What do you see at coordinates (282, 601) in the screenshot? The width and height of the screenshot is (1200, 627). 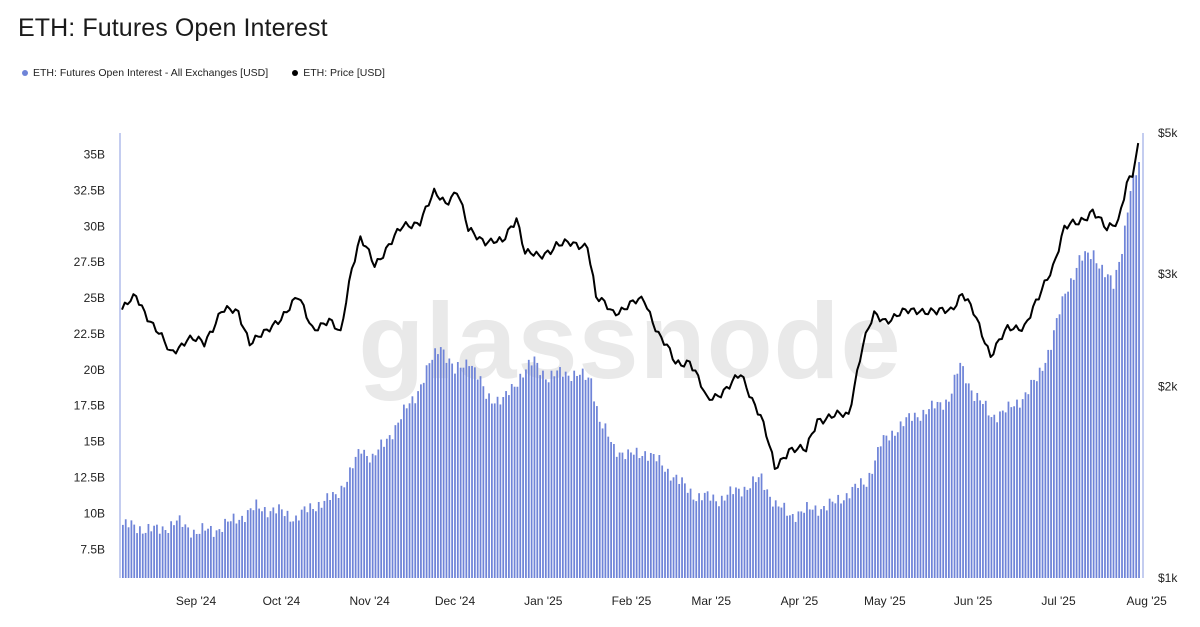 I see `x-axis-tick-label: Oct '24` at bounding box center [282, 601].